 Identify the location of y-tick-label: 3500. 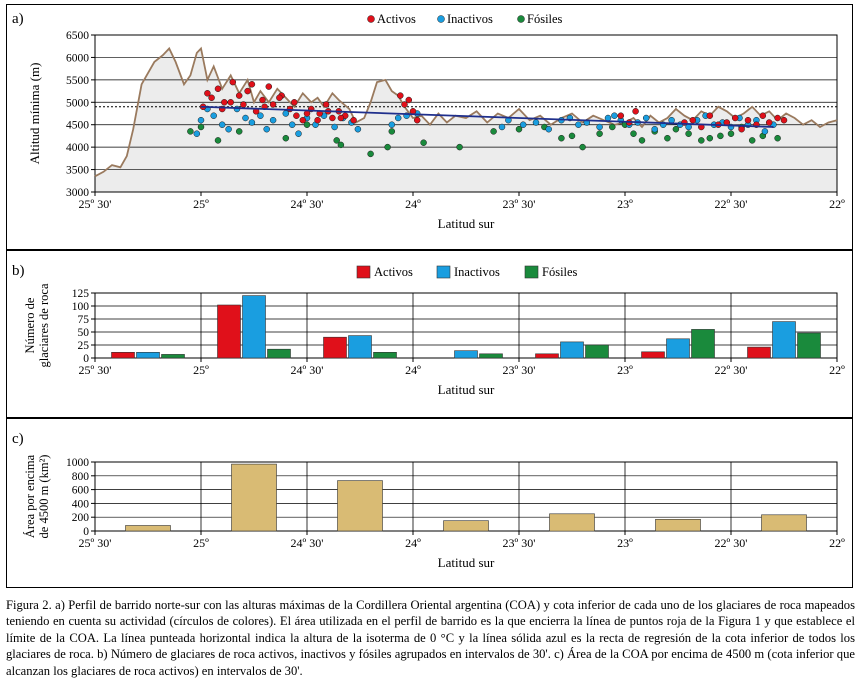
(77, 171).